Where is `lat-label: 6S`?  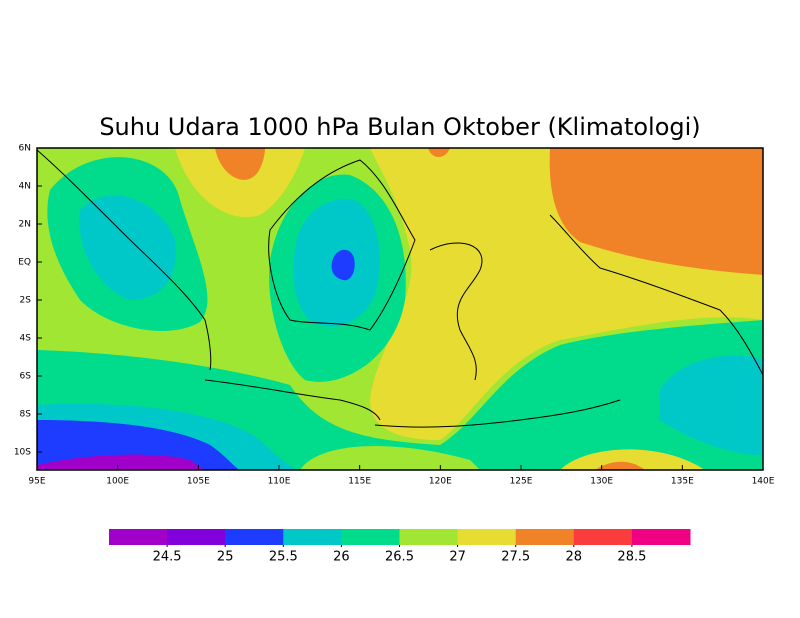 lat-label: 6S is located at coordinates (26, 377).